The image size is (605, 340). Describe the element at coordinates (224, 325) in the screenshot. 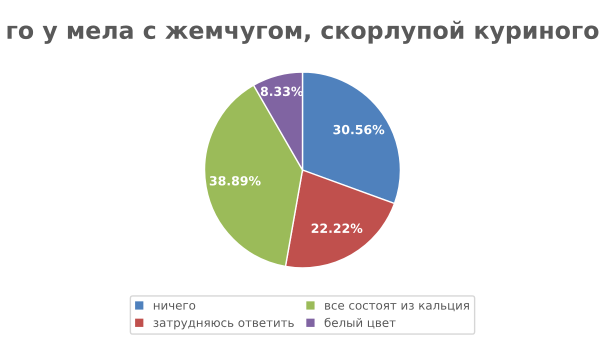

I see `legend-label: затрудняюсь ответить` at that location.